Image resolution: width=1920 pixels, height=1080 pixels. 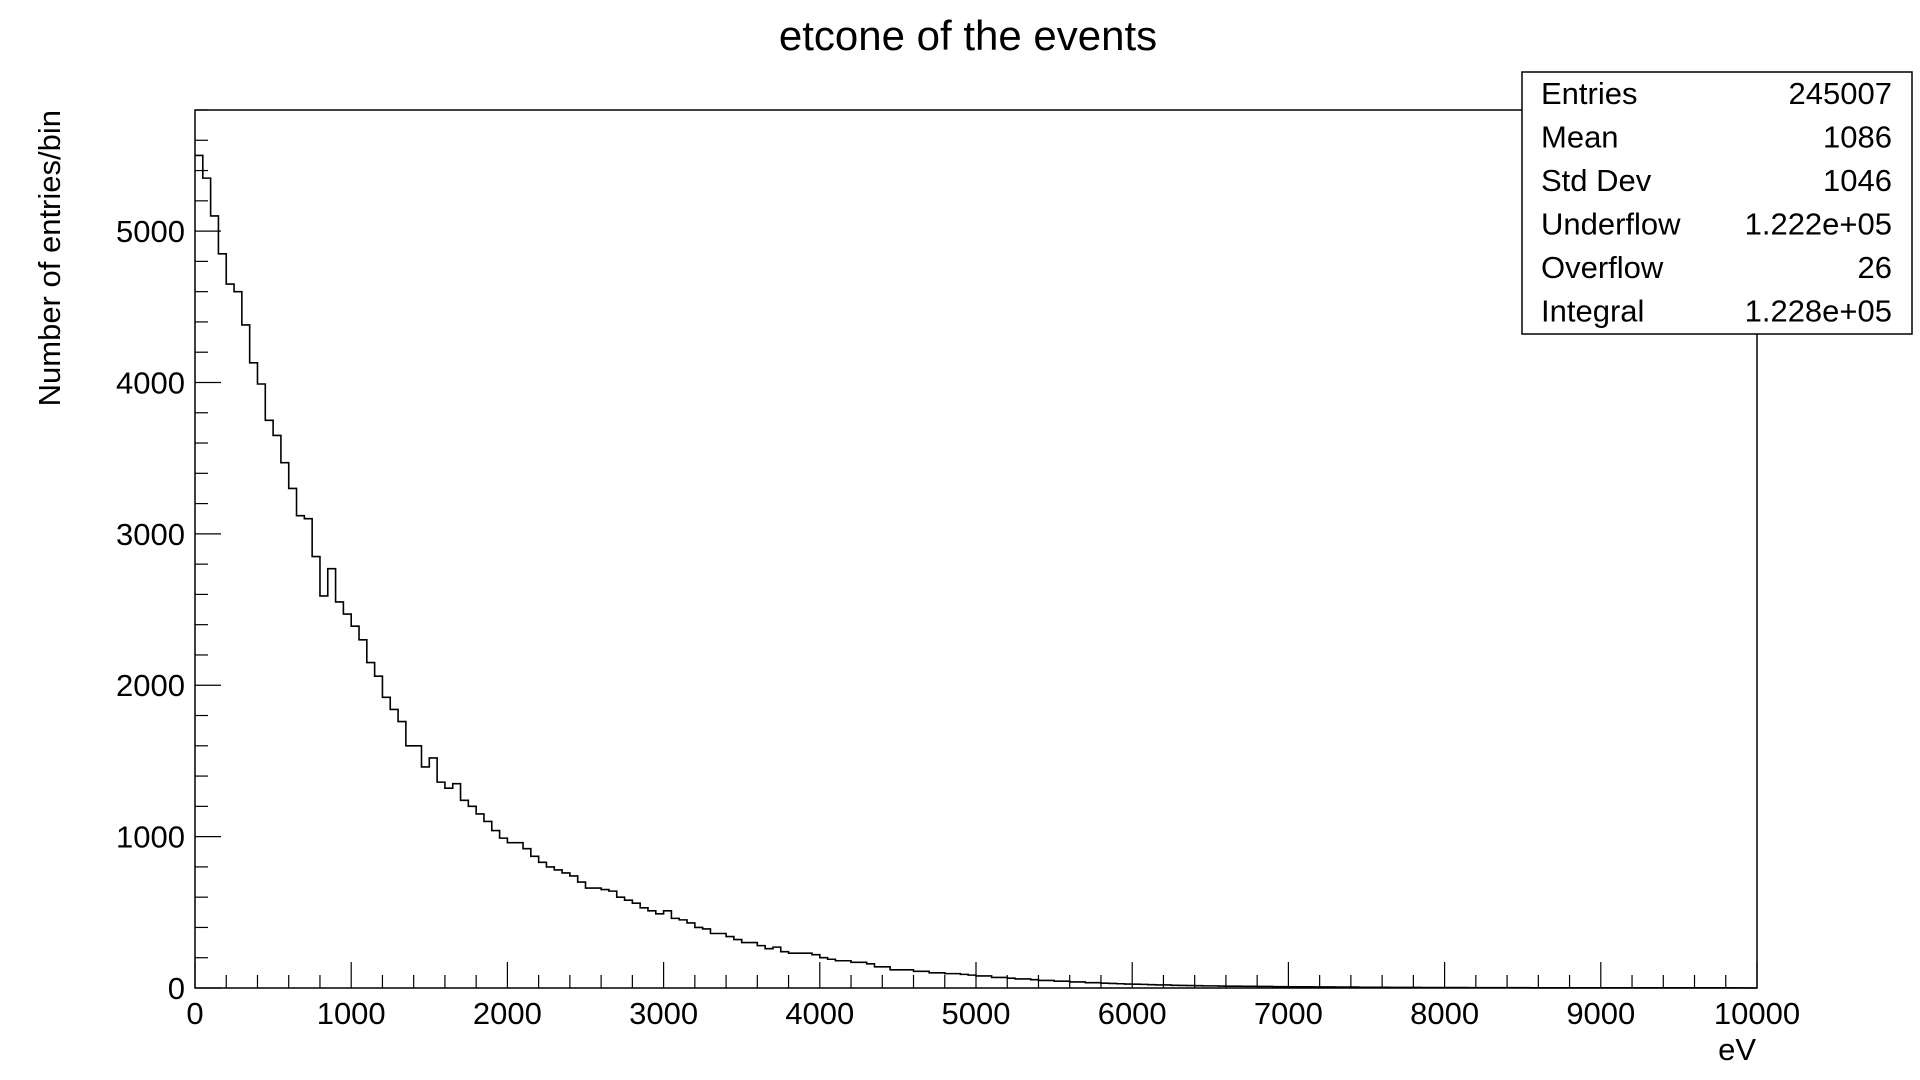 What do you see at coordinates (150, 382) in the screenshot?
I see `y-tick-label: 4000` at bounding box center [150, 382].